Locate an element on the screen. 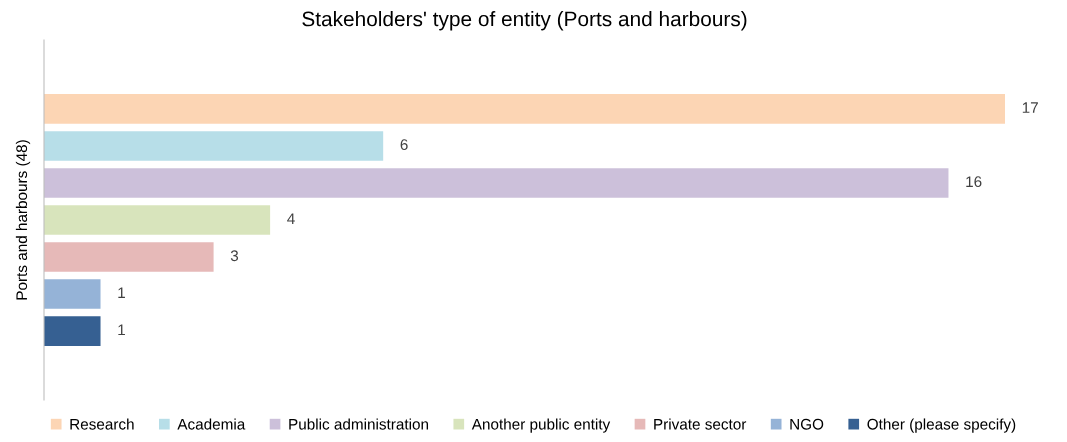  legend-label: Another public entity is located at coordinates (541, 425).